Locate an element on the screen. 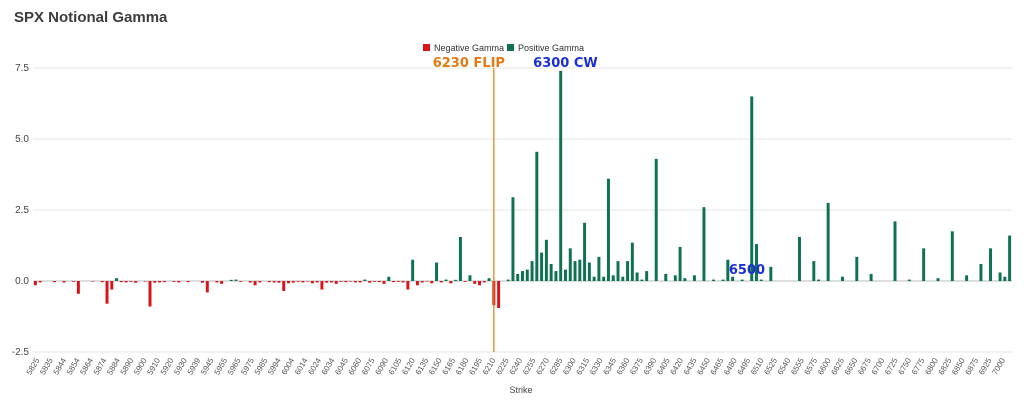 The image size is (1024, 402). x-tick-label: 7000 is located at coordinates (998, 366).